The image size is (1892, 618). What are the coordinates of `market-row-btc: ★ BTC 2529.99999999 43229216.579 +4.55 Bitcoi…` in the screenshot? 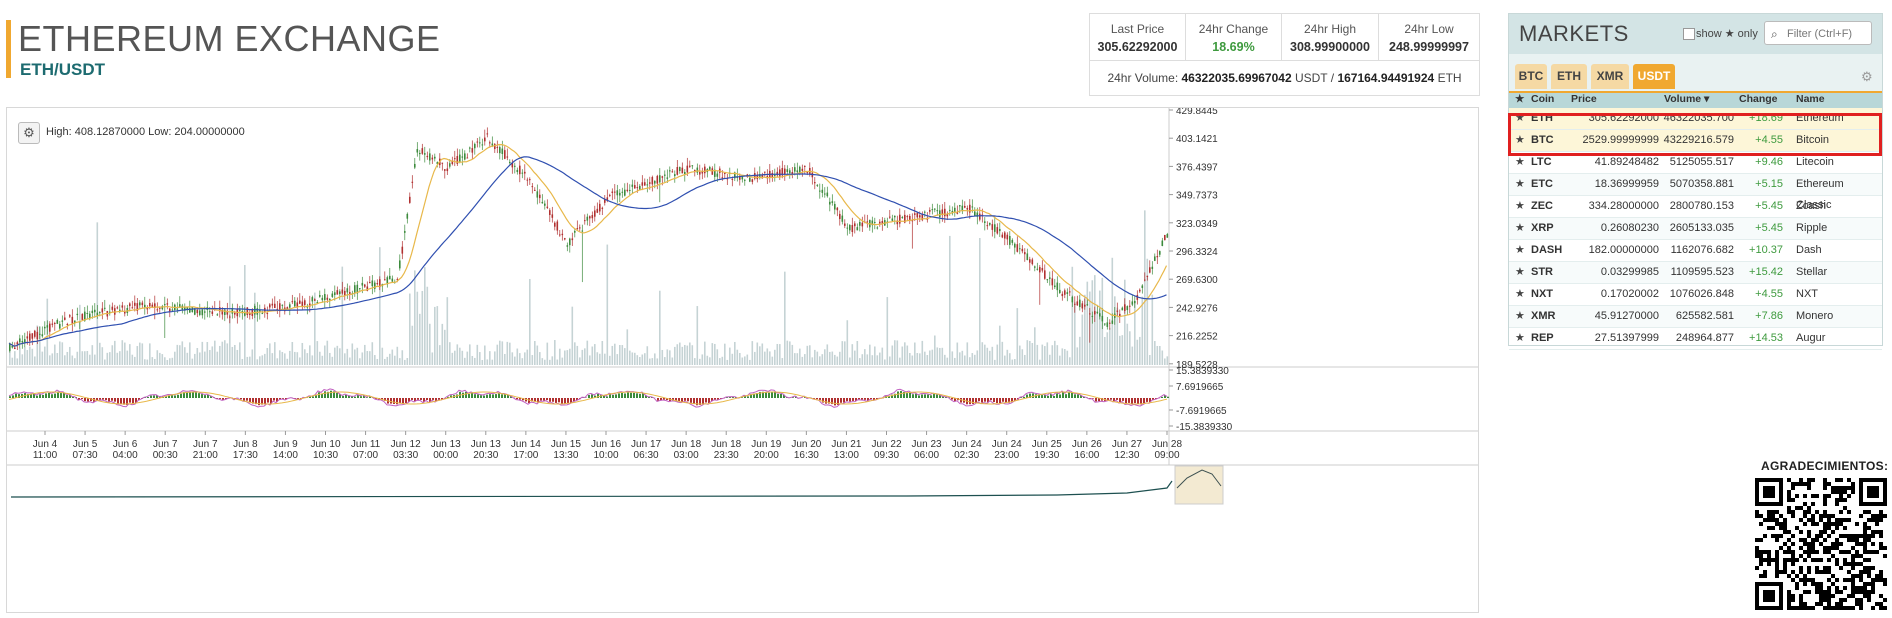 It's located at (1695, 141).